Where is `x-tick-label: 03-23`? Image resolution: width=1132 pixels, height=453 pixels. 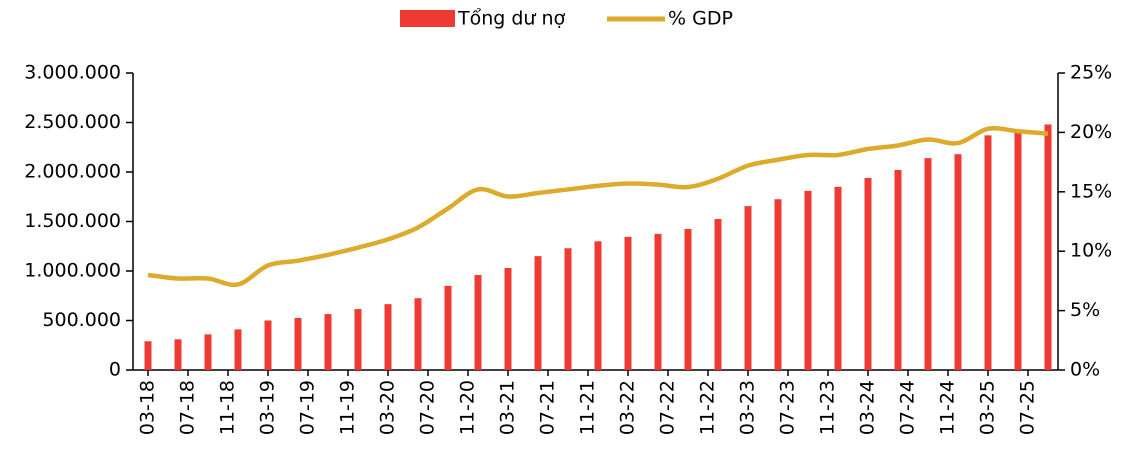 x-tick-label: 03-23 is located at coordinates (748, 407).